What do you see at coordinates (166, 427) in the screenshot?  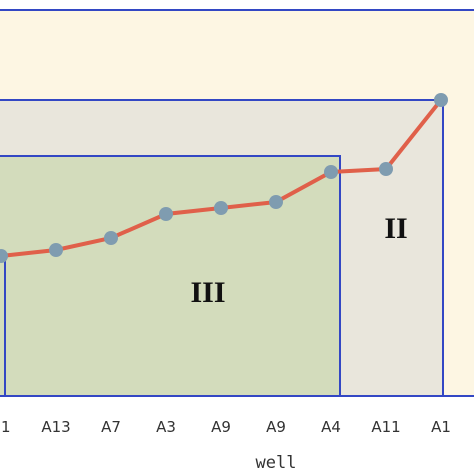 I see `x-tick-label: A3` at bounding box center [166, 427].